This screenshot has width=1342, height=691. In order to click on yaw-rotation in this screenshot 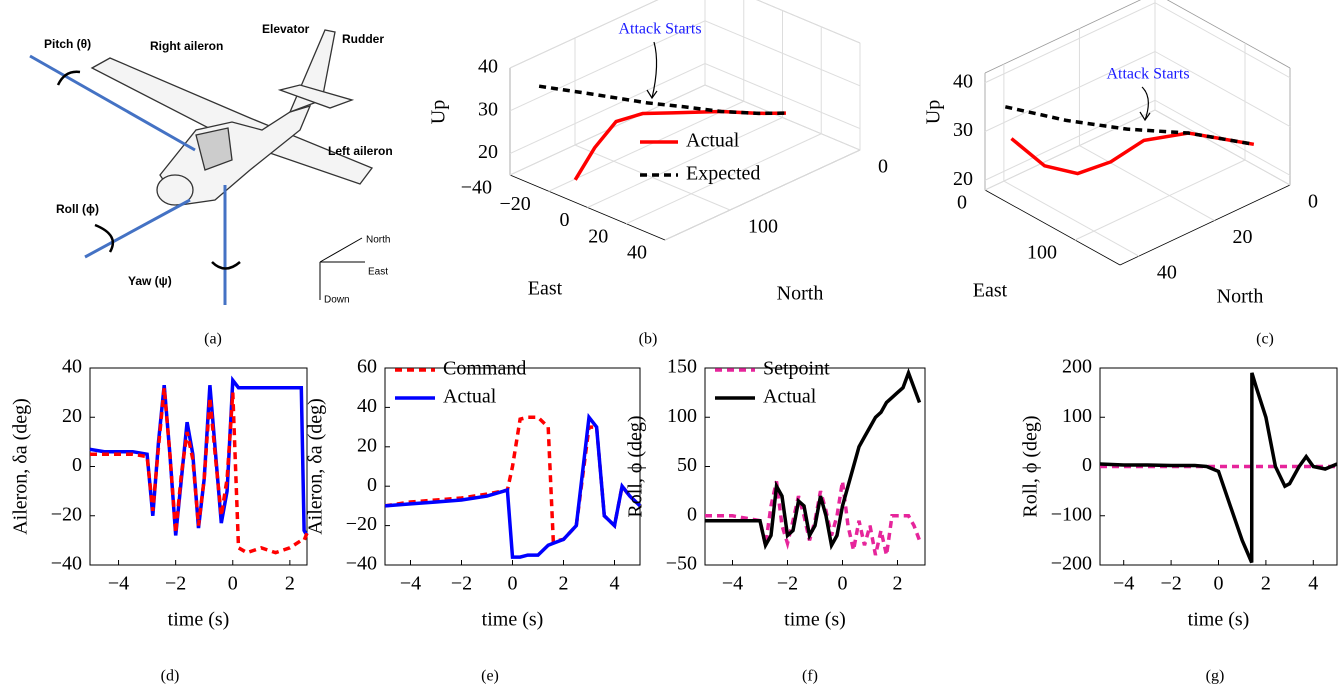, I will do `click(226, 265)`.